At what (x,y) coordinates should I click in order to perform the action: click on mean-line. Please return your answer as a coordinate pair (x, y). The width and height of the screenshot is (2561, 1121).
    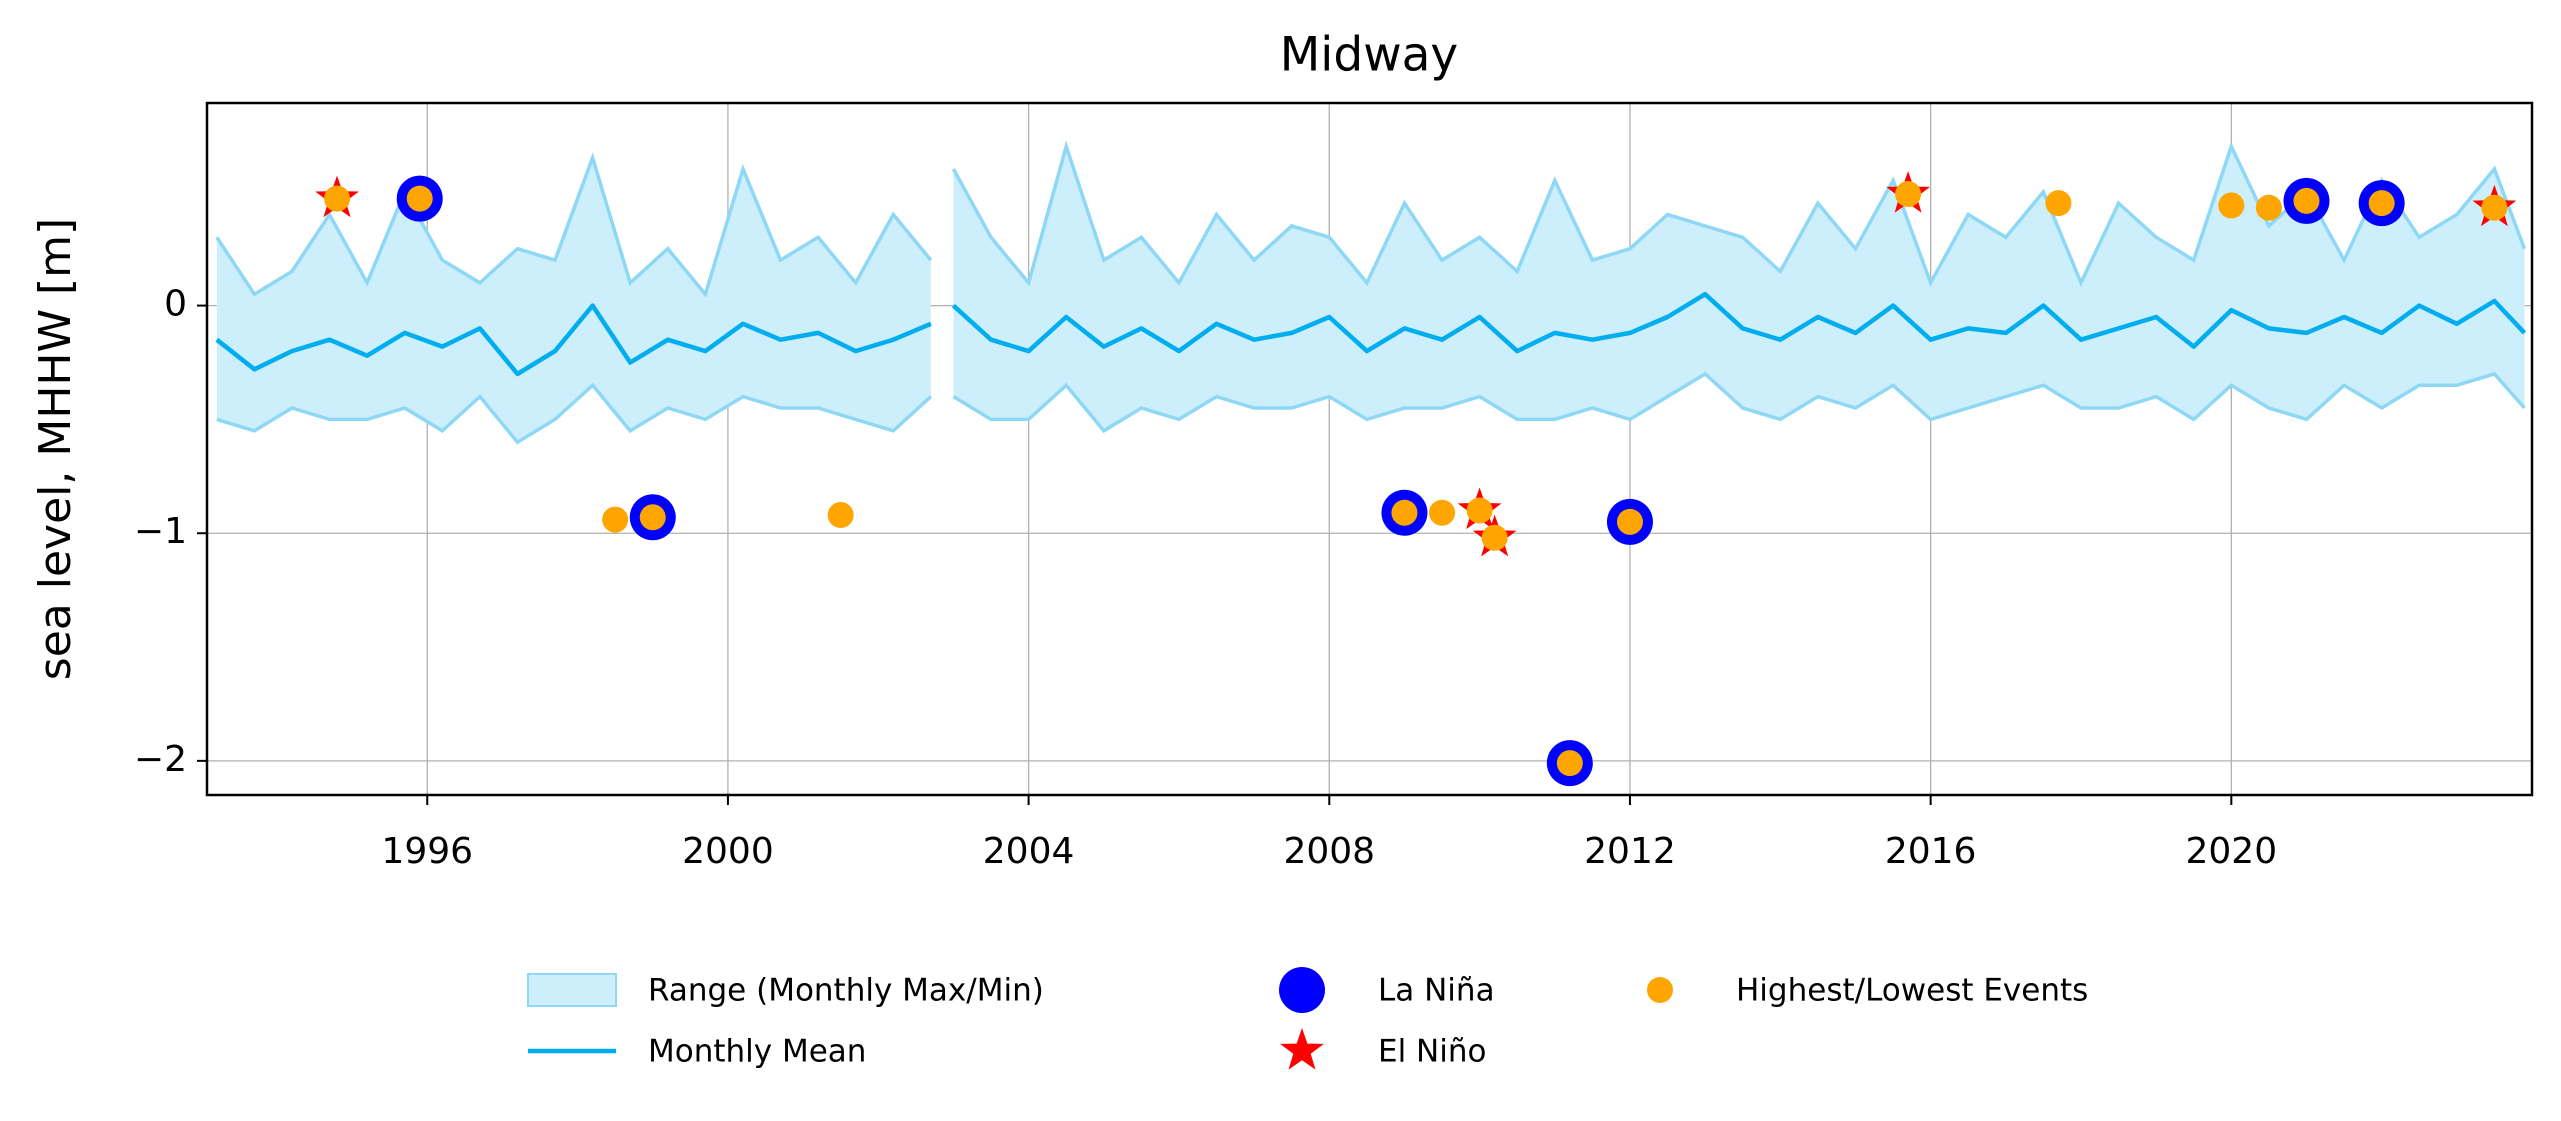
    Looking at the image, I should click on (1371, 334).